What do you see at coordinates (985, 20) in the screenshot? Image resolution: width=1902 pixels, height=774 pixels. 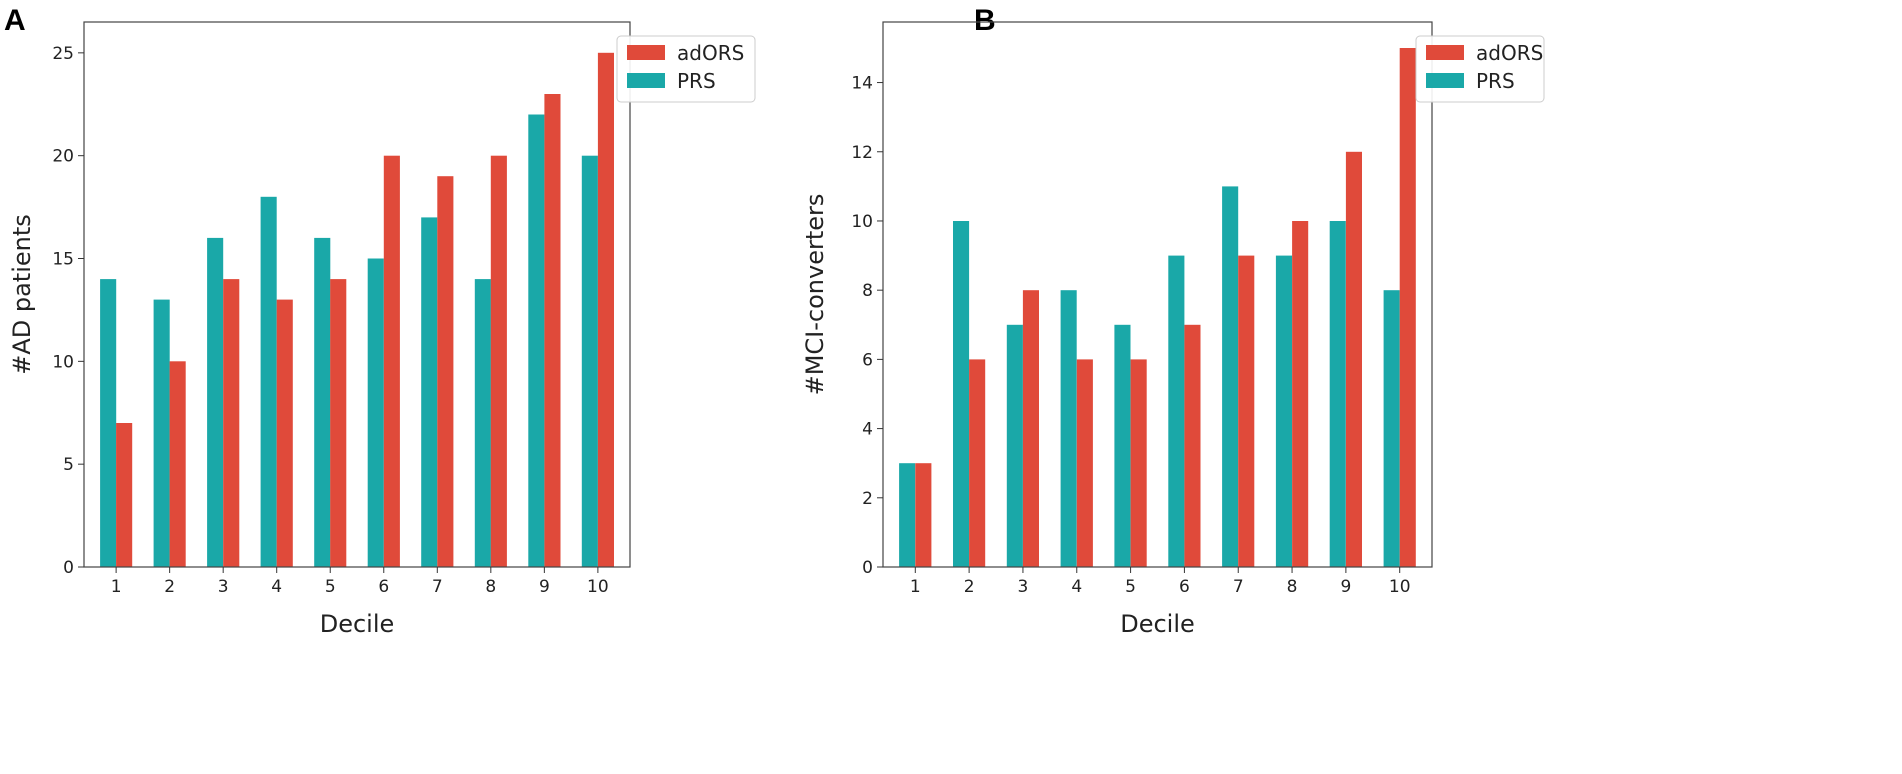 I see `panel-b-letter: B` at bounding box center [985, 20].